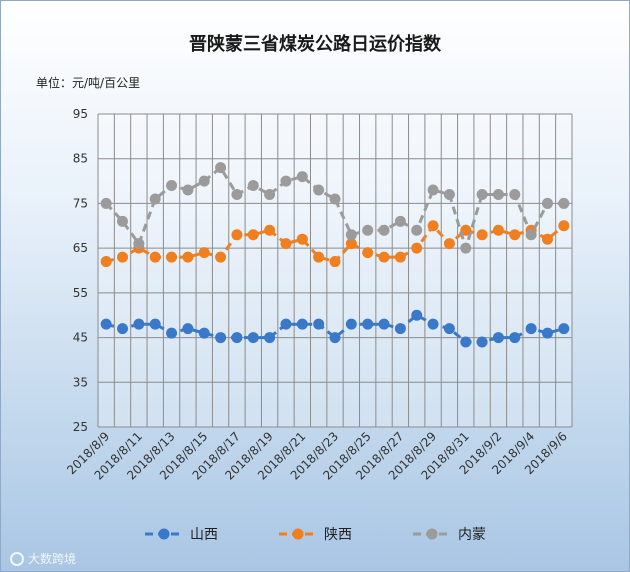 The image size is (630, 572). I want to click on y-tick-label: 55, so click(80, 293).